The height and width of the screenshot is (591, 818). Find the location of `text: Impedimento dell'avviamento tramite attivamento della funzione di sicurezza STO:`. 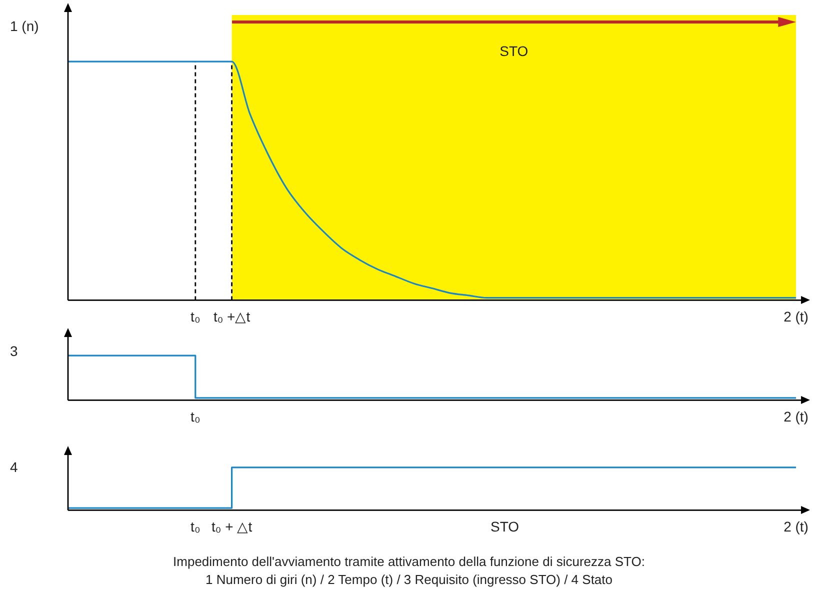

text: Impedimento dell'avviamento tramite attivamento della funzione di sicurezza STO: is located at coordinates (409, 562).